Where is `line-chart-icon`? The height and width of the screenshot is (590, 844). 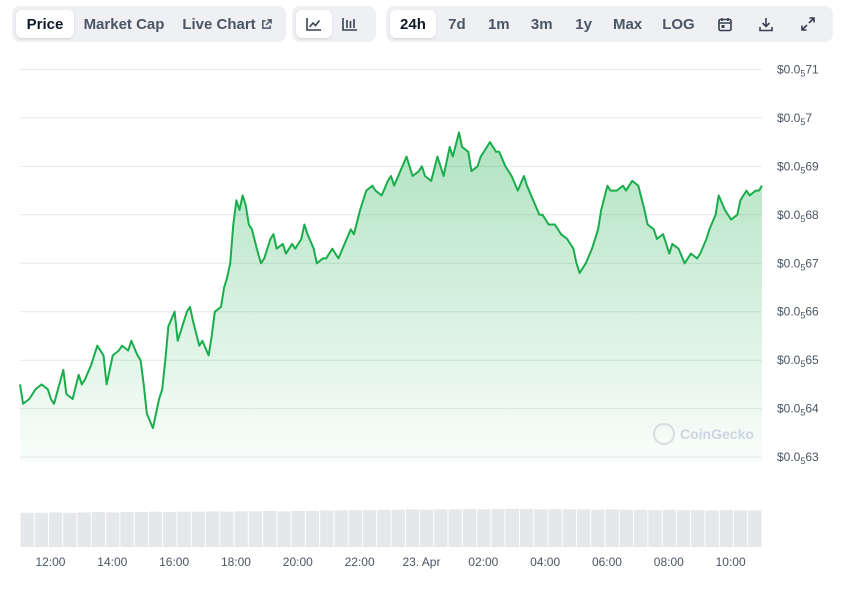 line-chart-icon is located at coordinates (313, 24).